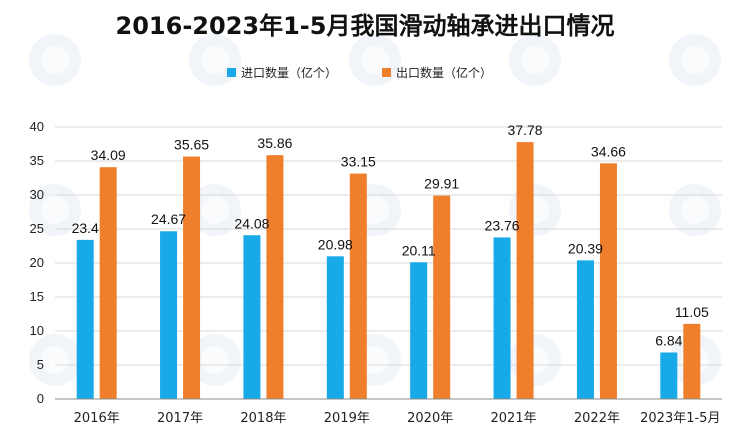 This screenshot has width=731, height=441. What do you see at coordinates (680, 418) in the screenshot?
I see `x-tick-label: 2023年1-5月` at bounding box center [680, 418].